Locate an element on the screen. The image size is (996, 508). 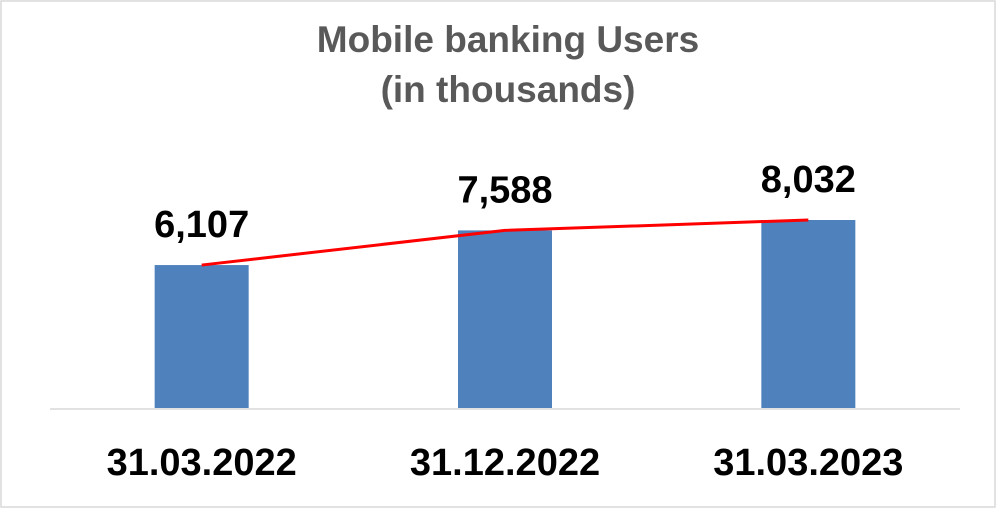
data-label: 6,107 is located at coordinates (201, 225).